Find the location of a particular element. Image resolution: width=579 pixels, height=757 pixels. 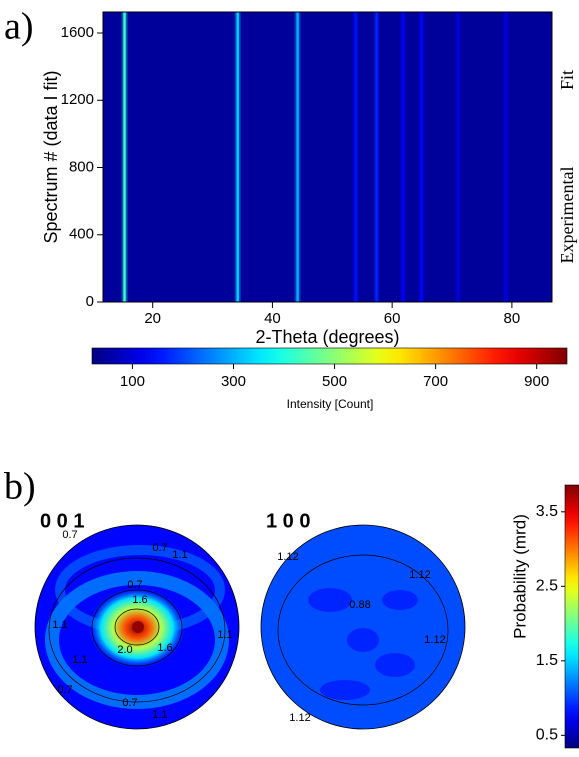

colorbar-label: Intensity [Count] is located at coordinates (330, 404).